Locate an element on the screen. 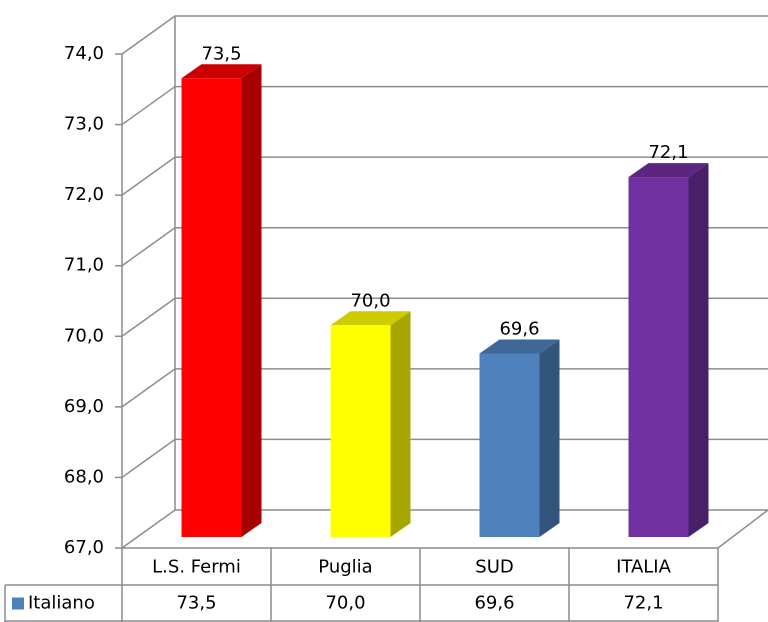  x-tick-label: ITALIA is located at coordinates (644, 567).